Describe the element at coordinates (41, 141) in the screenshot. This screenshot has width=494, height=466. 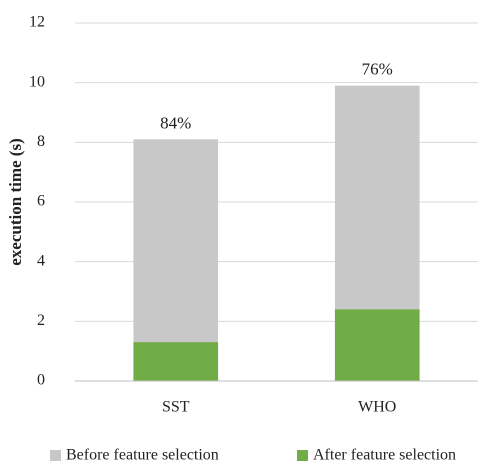
I see `y-tick-label: 8` at that location.